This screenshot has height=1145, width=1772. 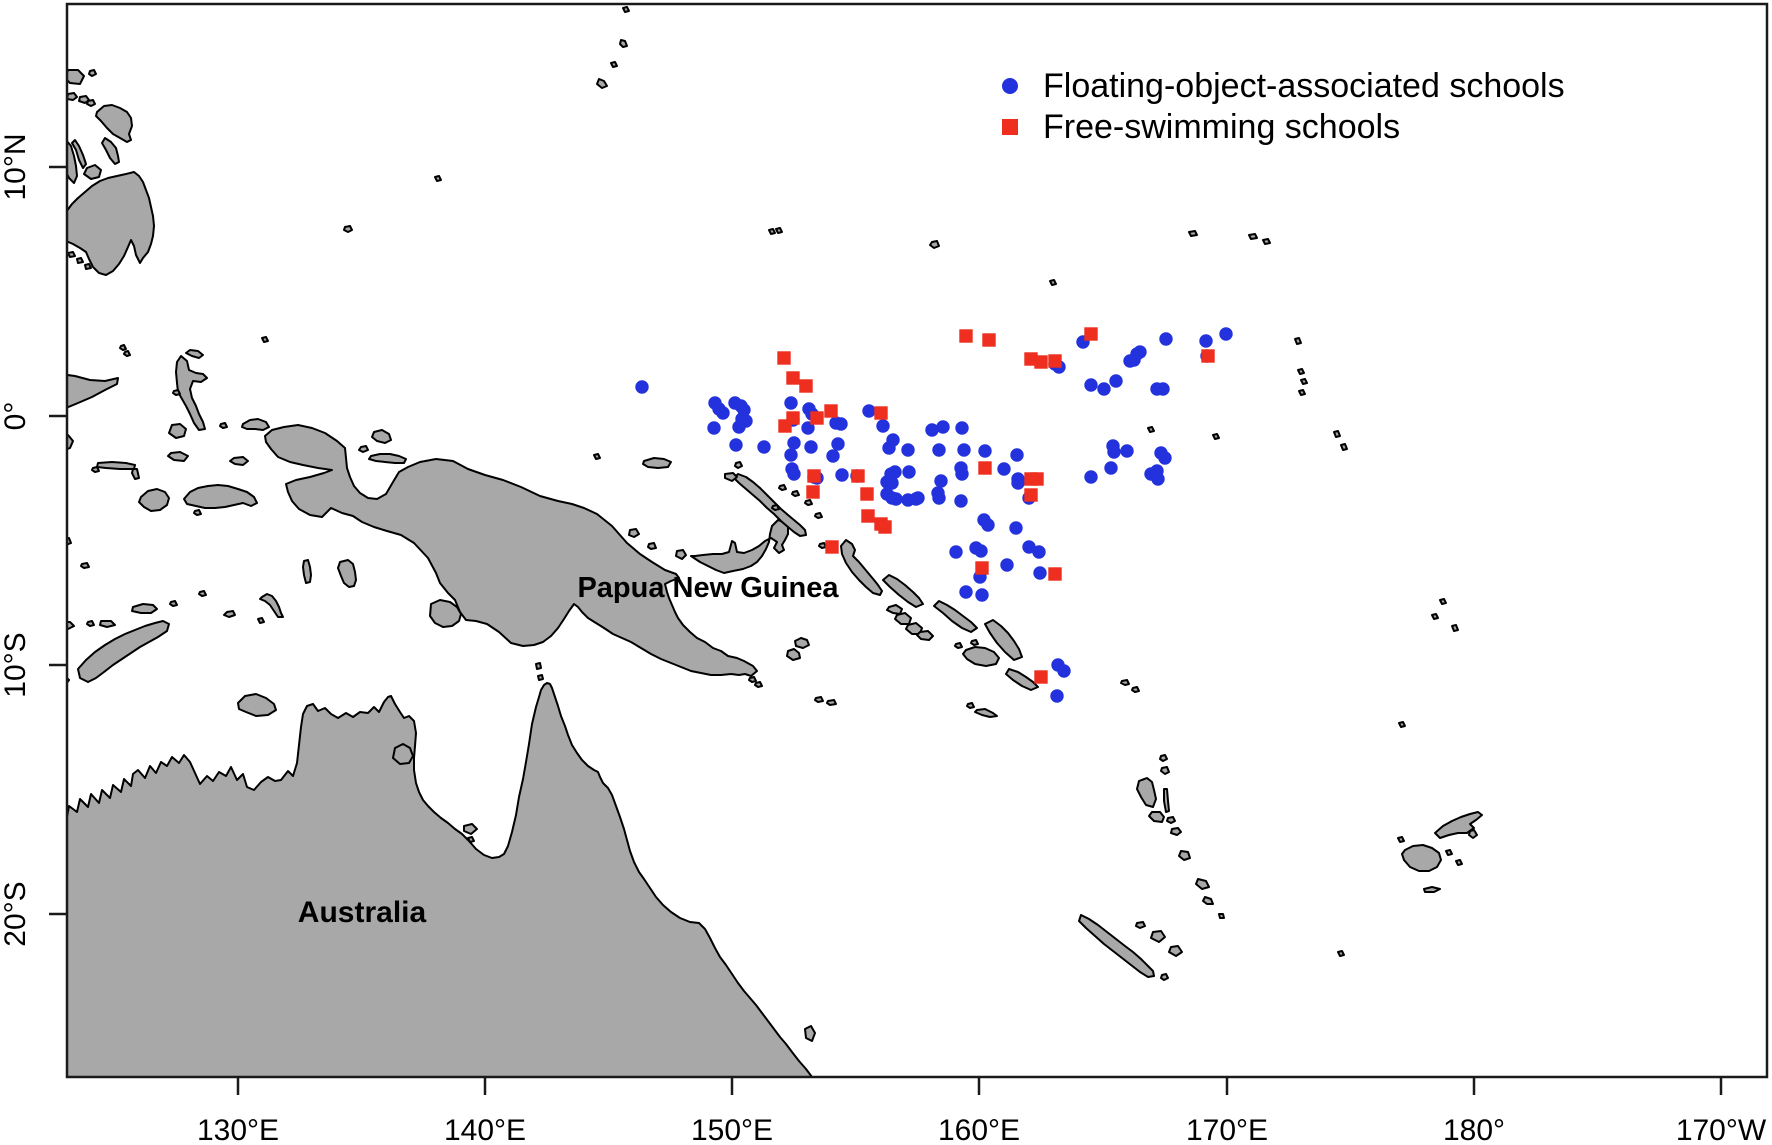 I want to click on svg-text: 170°W, so click(x=1721, y=1129).